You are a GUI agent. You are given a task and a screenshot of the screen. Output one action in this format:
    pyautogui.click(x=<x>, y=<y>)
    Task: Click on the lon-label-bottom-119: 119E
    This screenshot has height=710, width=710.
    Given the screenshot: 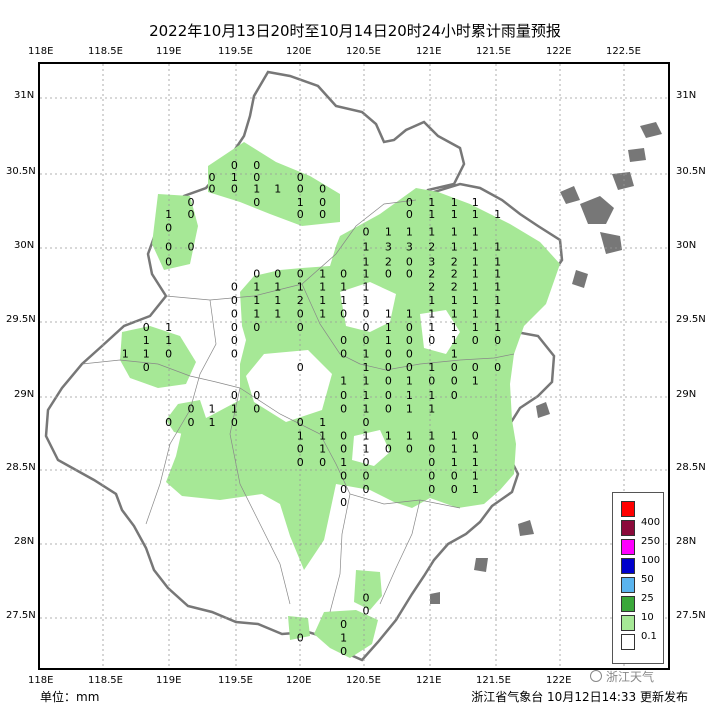 What is the action you would take?
    pyautogui.click(x=169, y=680)
    